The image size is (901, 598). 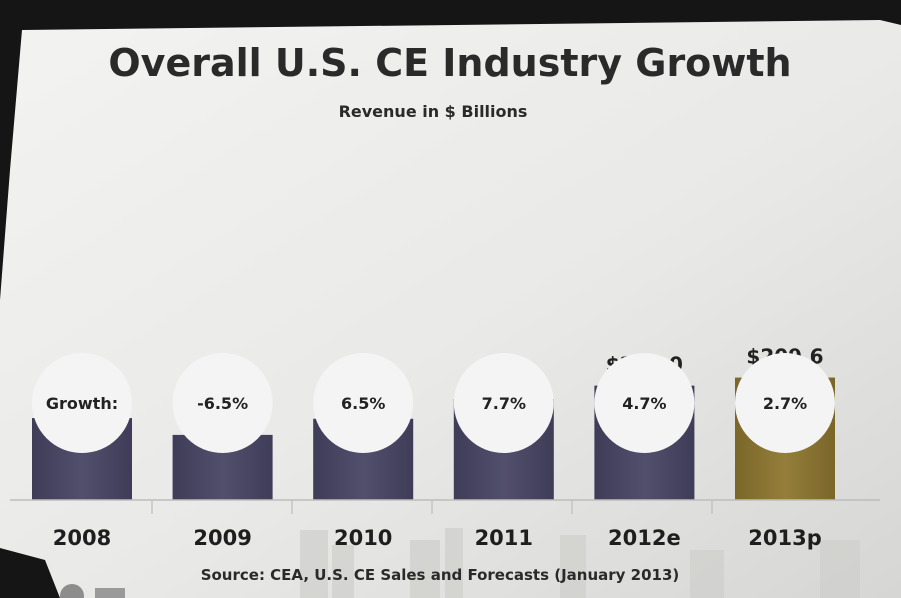 I want to click on category-label-2011: 2011, so click(x=504, y=538).